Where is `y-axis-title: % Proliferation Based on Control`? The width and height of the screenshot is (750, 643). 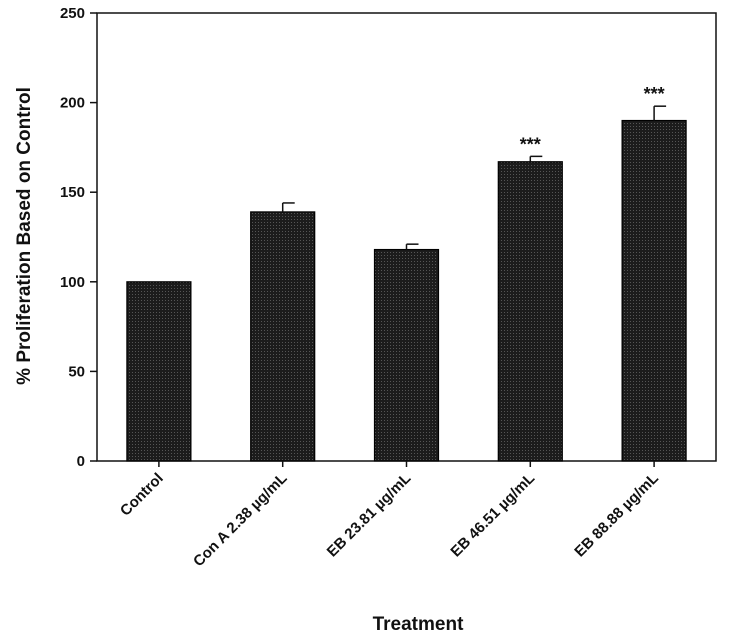 y-axis-title: % Proliferation Based on Control is located at coordinates (24, 236).